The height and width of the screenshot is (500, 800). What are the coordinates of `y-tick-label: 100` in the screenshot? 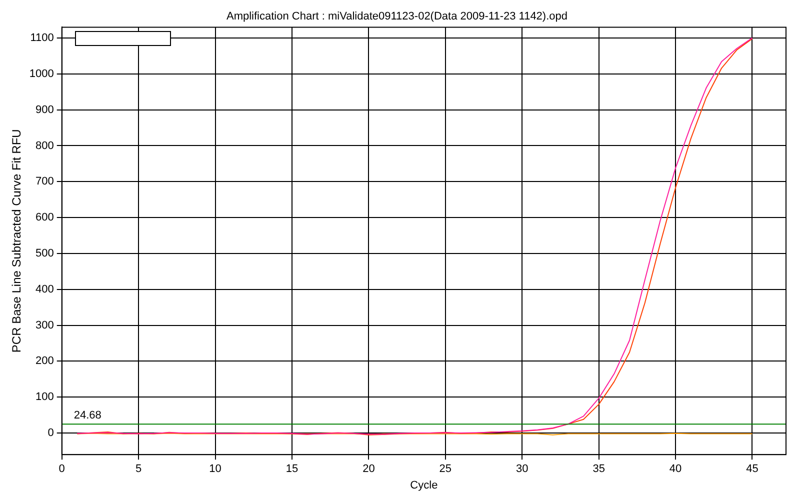 It's located at (45, 397).